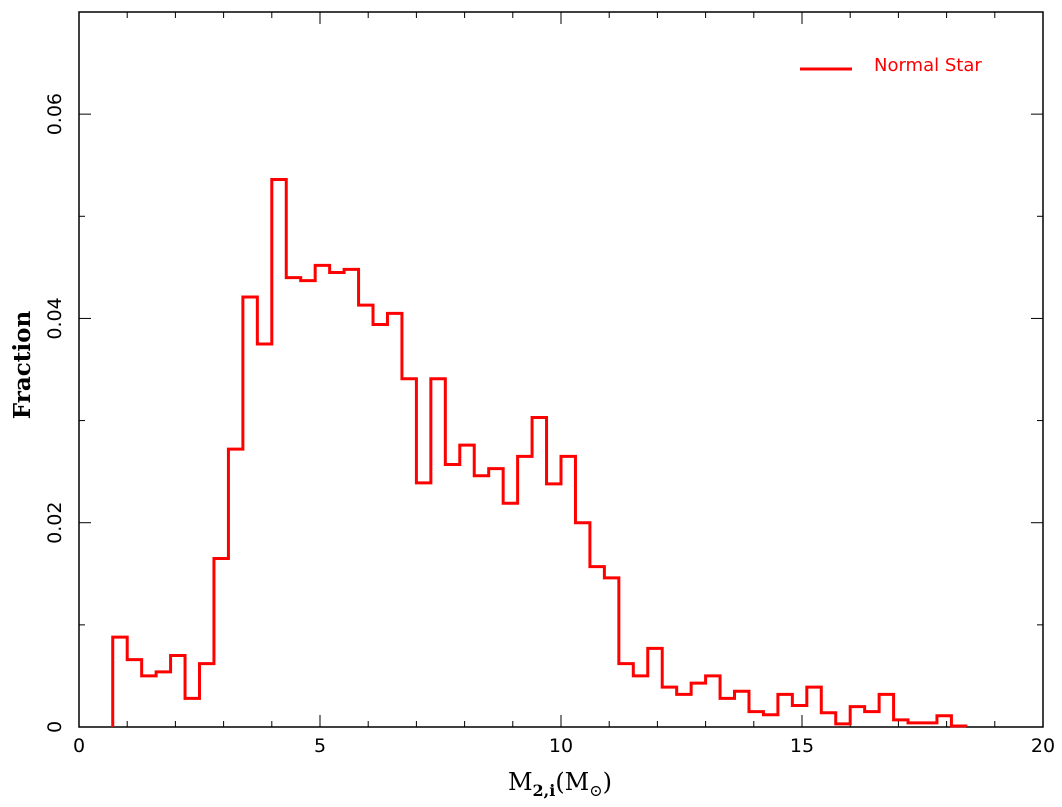  What do you see at coordinates (55, 318) in the screenshot?
I see `y-tick-label: 0.04` at bounding box center [55, 318].